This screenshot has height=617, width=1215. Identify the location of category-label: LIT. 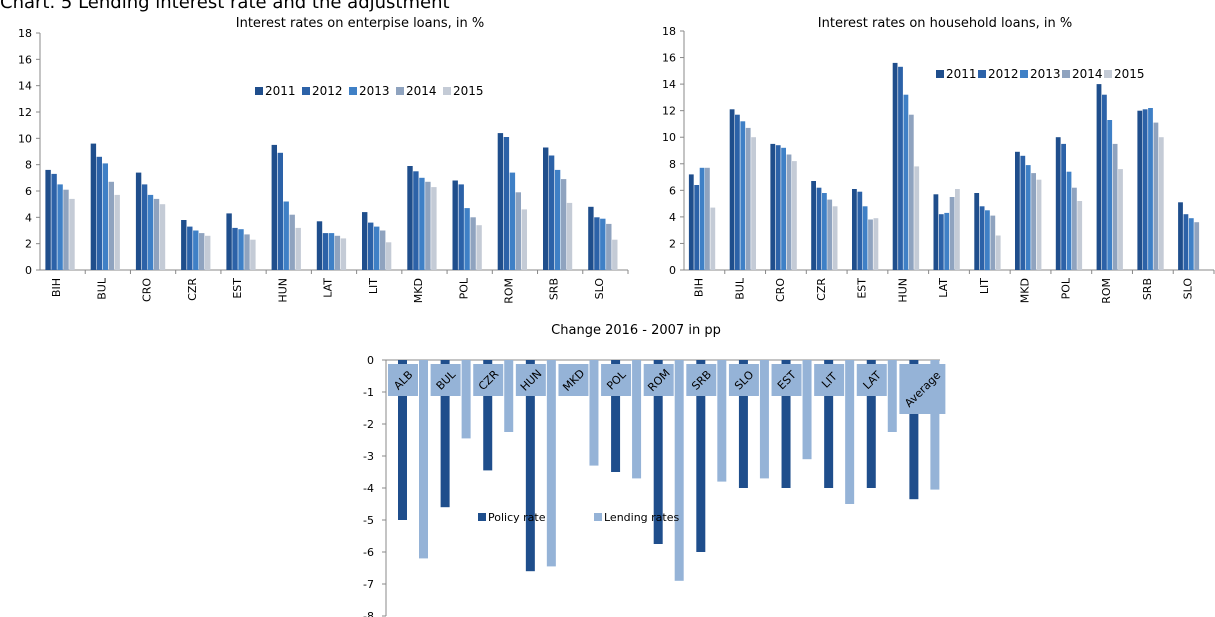
(373, 286).